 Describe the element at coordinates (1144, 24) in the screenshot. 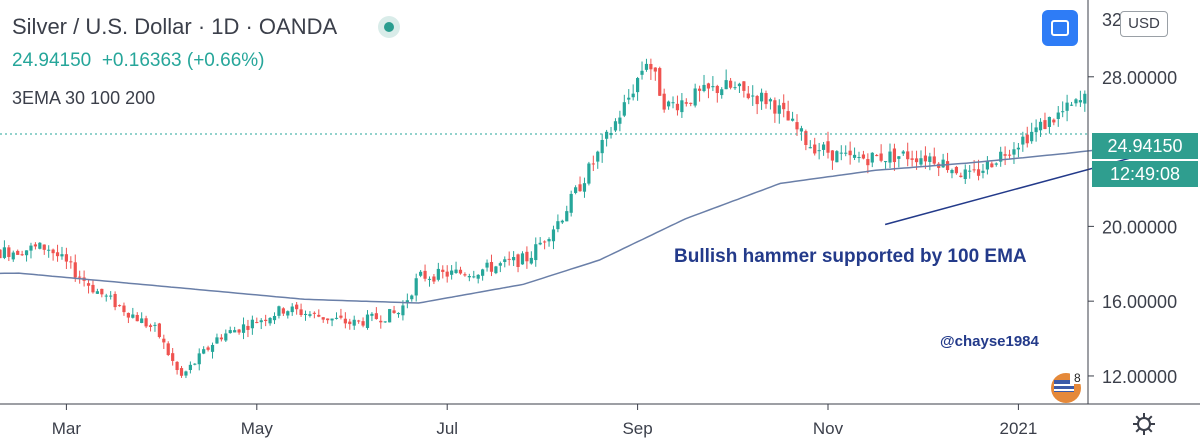

I see `currency-button: USD` at that location.